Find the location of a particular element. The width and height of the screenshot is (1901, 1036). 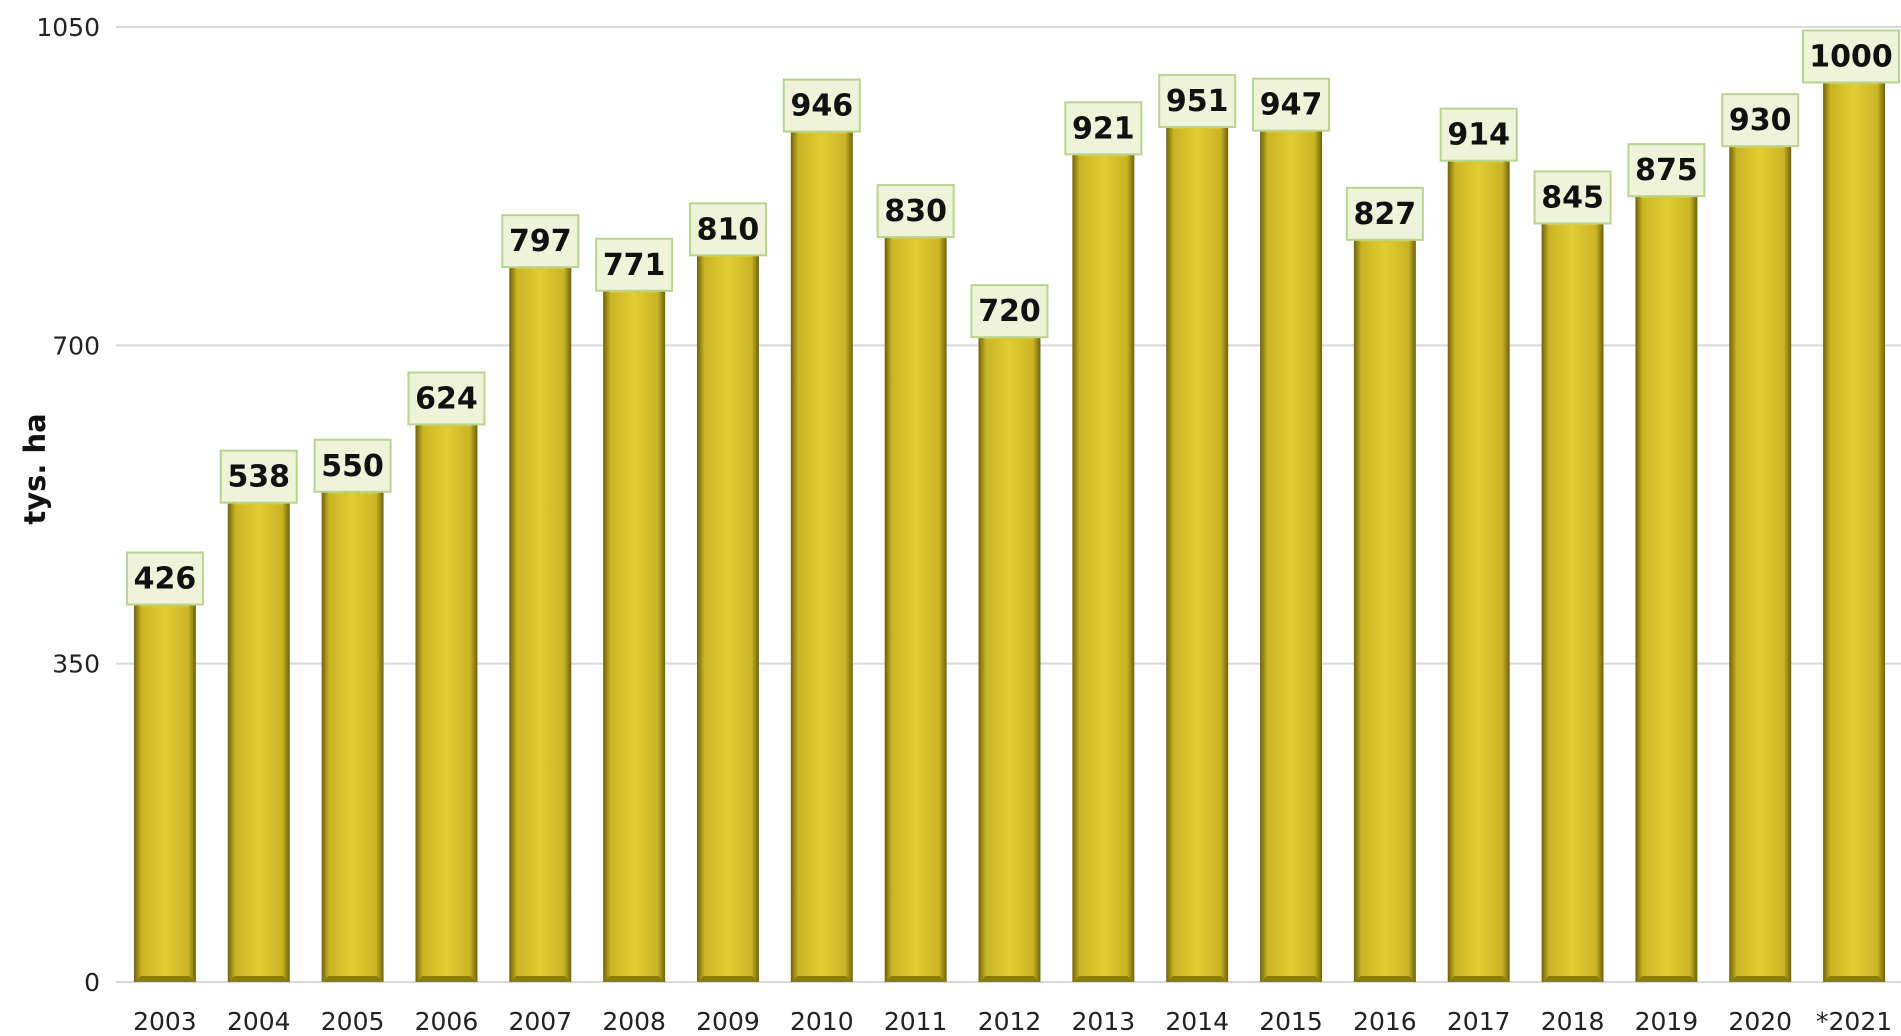

x-tick-label: 2018 is located at coordinates (1573, 1021).